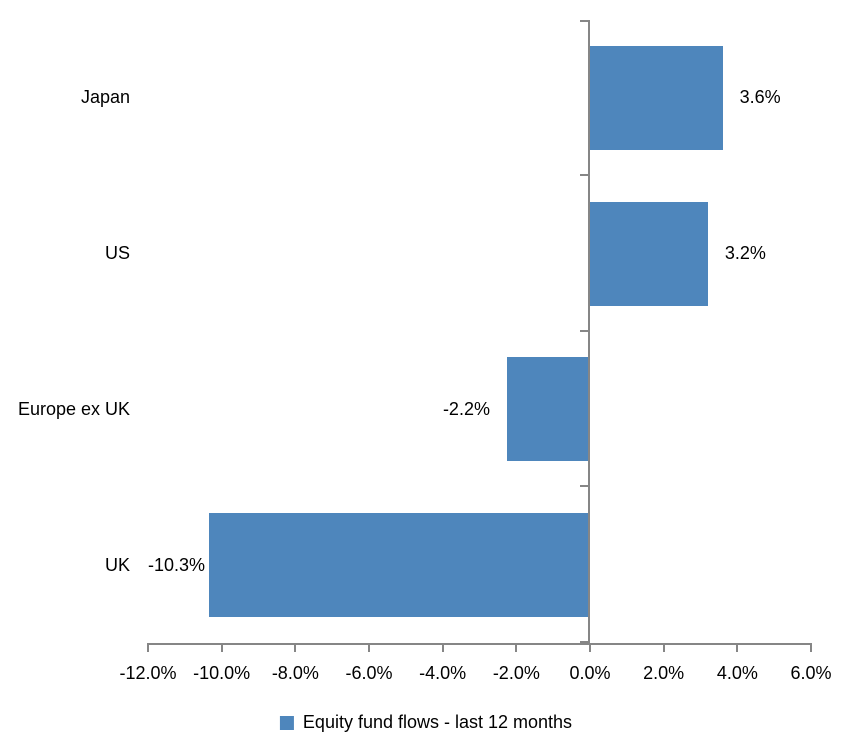  Describe the element at coordinates (177, 564) in the screenshot. I see `data-label-uk: -10.3%` at that location.